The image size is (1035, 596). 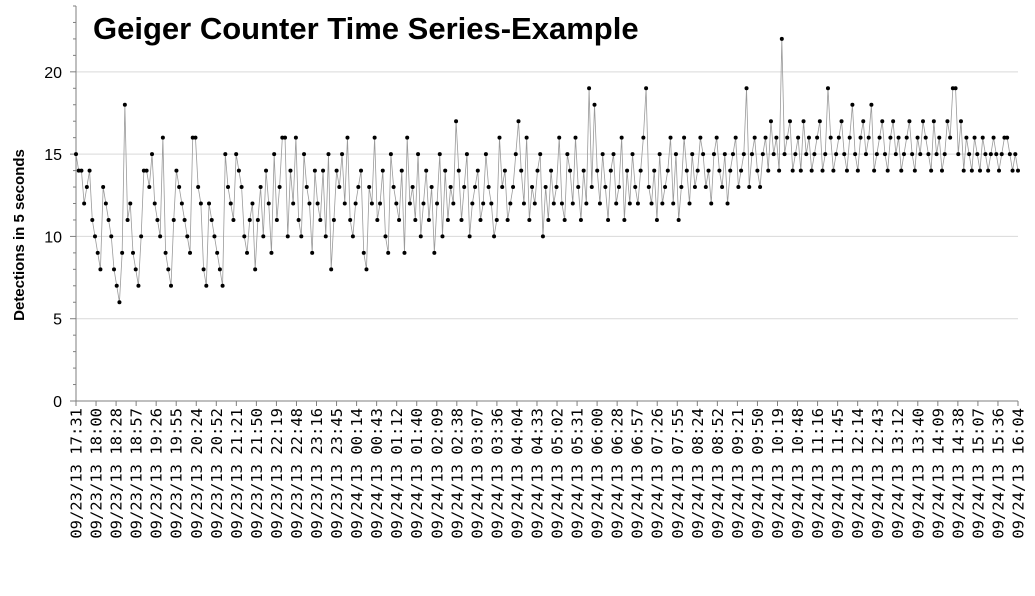 I want to click on chart-title: Geiger Counter Time Series-Example, so click(x=366, y=28).